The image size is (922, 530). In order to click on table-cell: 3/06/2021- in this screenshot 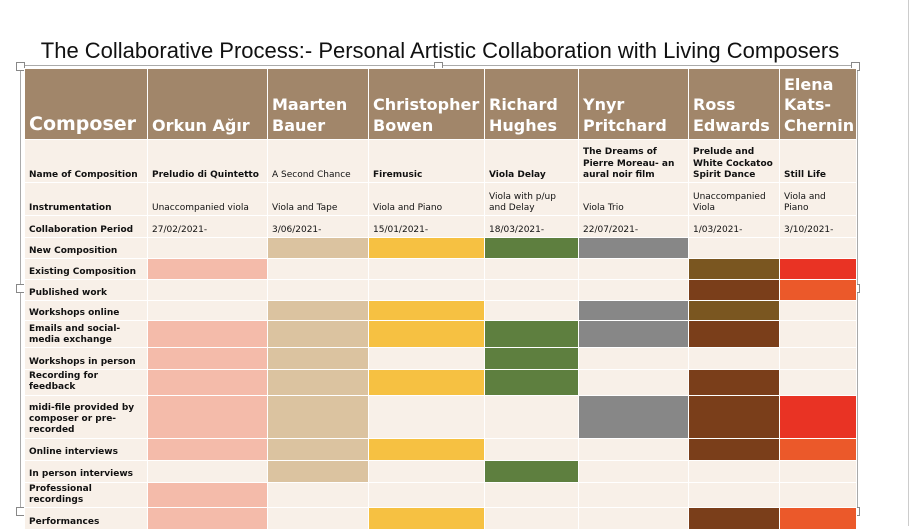, I will do `click(318, 226)`.